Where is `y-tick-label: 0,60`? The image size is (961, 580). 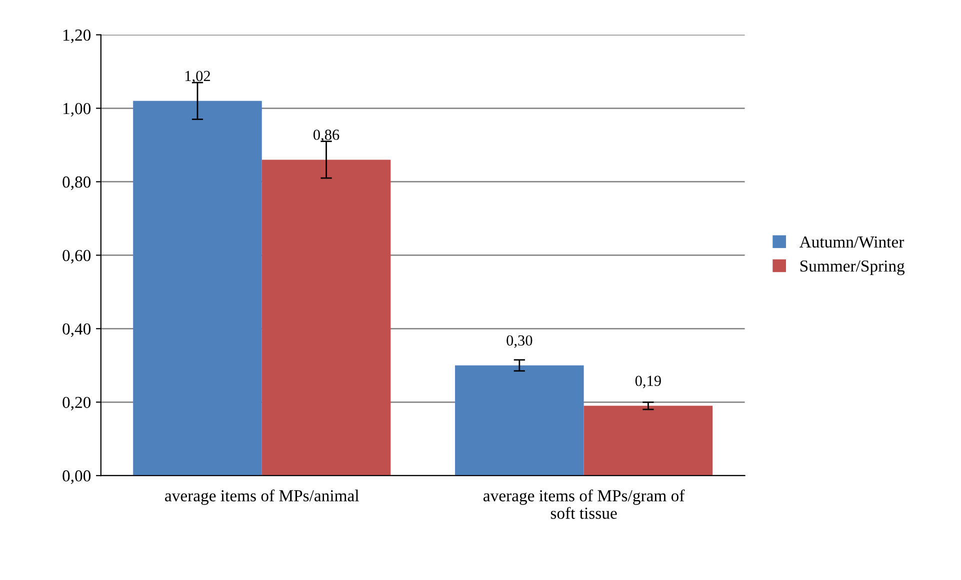
y-tick-label: 0,60 is located at coordinates (76, 257).